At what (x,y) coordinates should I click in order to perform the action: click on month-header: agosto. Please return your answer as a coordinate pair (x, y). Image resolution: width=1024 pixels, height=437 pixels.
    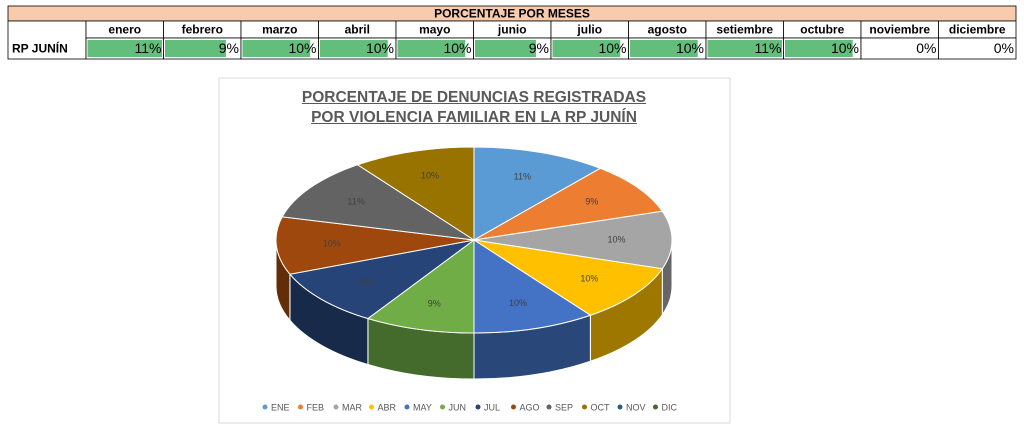
    Looking at the image, I should click on (667, 30).